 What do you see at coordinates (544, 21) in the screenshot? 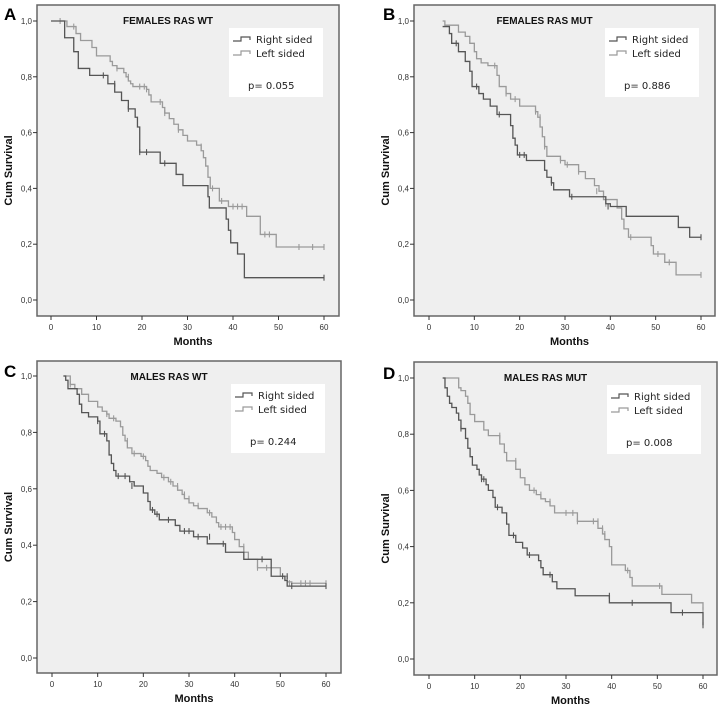
I see `plot-title: FEMALES RAS MUT` at bounding box center [544, 21].